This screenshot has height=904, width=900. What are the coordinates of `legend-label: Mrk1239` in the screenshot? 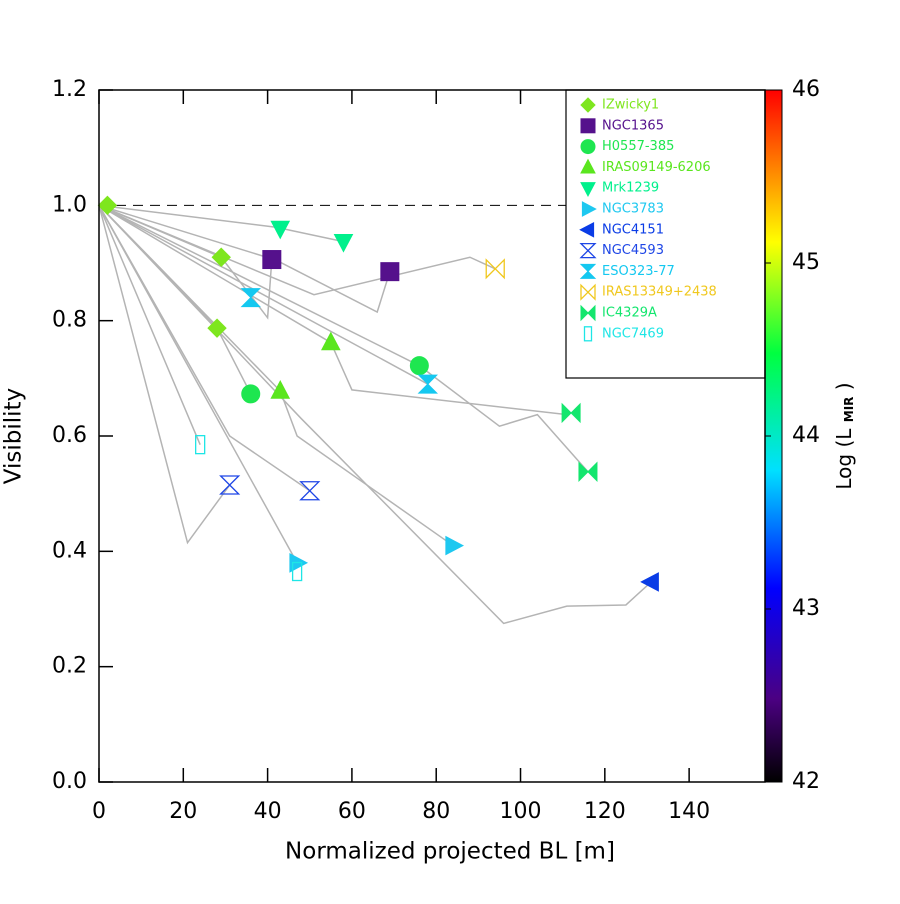 It's located at (630, 188).